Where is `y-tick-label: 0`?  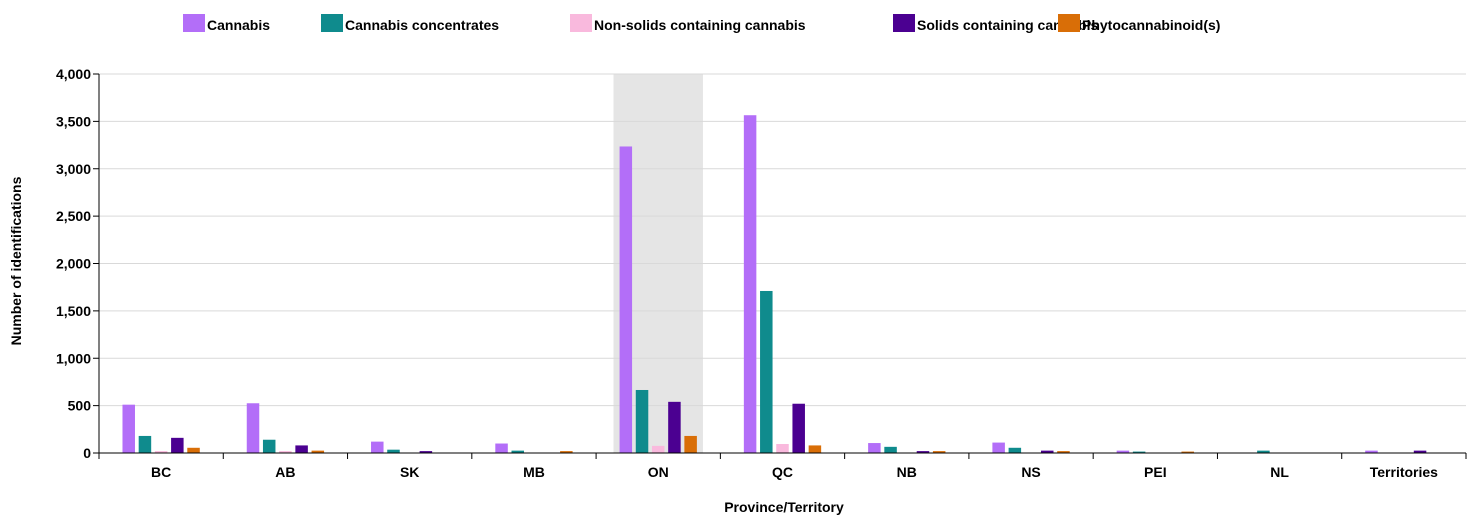 y-tick-label: 0 is located at coordinates (87, 453).